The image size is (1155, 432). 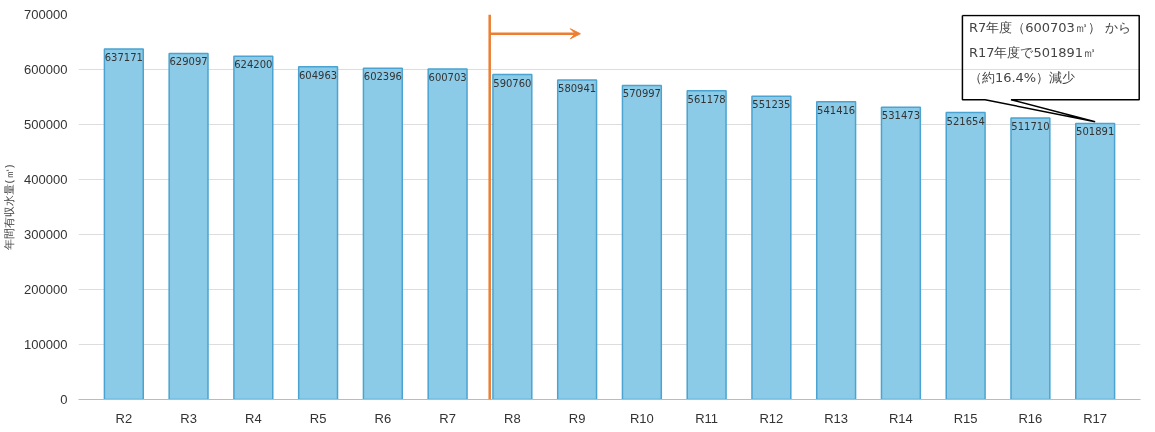 What do you see at coordinates (965, 121) in the screenshot?
I see `data-label: 521654` at bounding box center [965, 121].